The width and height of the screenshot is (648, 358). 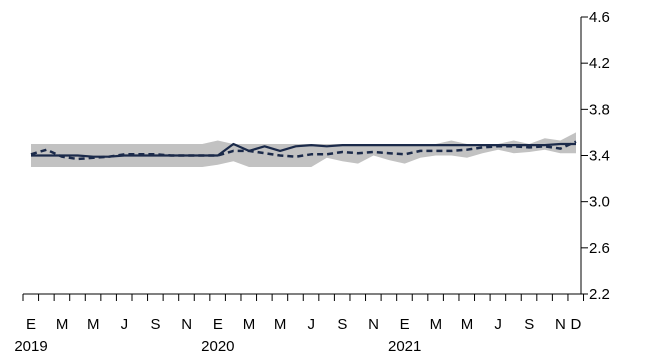 What do you see at coordinates (599, 294) in the screenshot?
I see `y-tick-label: 2.2` at bounding box center [599, 294].